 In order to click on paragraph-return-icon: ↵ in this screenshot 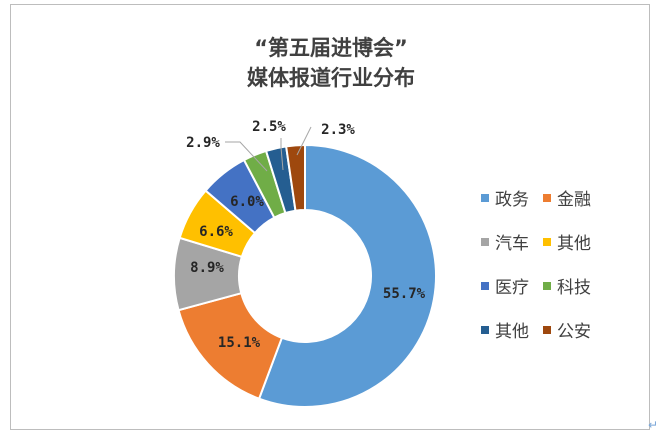, I will do `click(653, 425)`.